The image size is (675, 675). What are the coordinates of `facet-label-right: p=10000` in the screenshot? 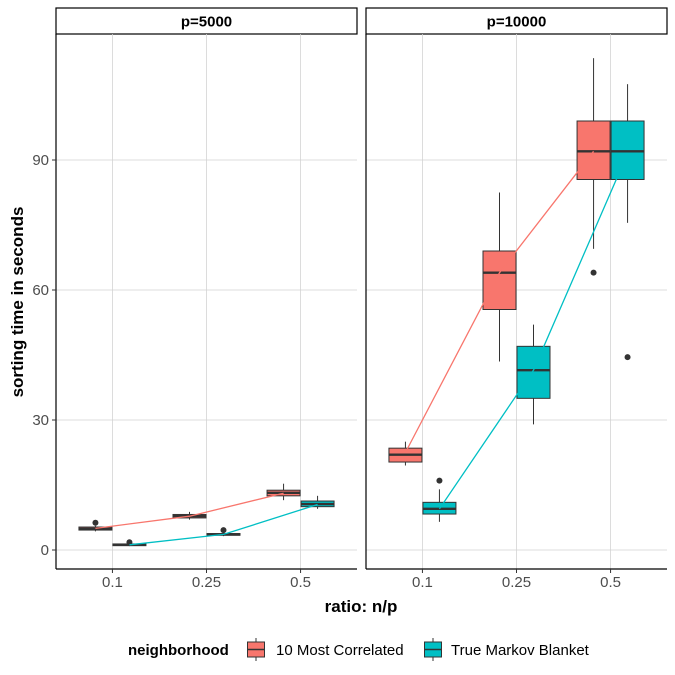 It's located at (517, 22).